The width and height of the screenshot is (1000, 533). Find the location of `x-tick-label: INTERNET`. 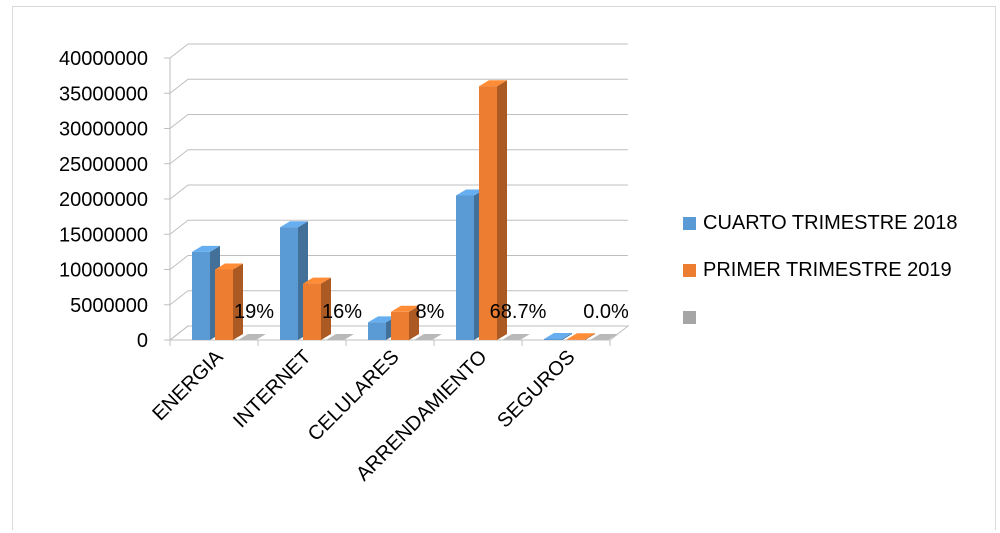

x-tick-label: INTERNET is located at coordinates (272, 389).